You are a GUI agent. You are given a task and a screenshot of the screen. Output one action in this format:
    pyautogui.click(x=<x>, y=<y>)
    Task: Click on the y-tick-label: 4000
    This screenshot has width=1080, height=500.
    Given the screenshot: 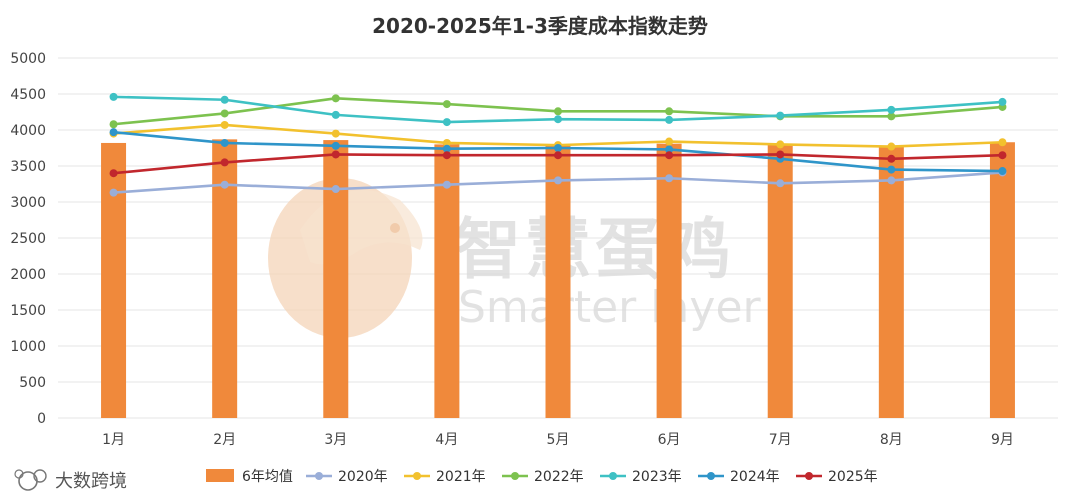 What is the action you would take?
    pyautogui.click(x=28, y=131)
    